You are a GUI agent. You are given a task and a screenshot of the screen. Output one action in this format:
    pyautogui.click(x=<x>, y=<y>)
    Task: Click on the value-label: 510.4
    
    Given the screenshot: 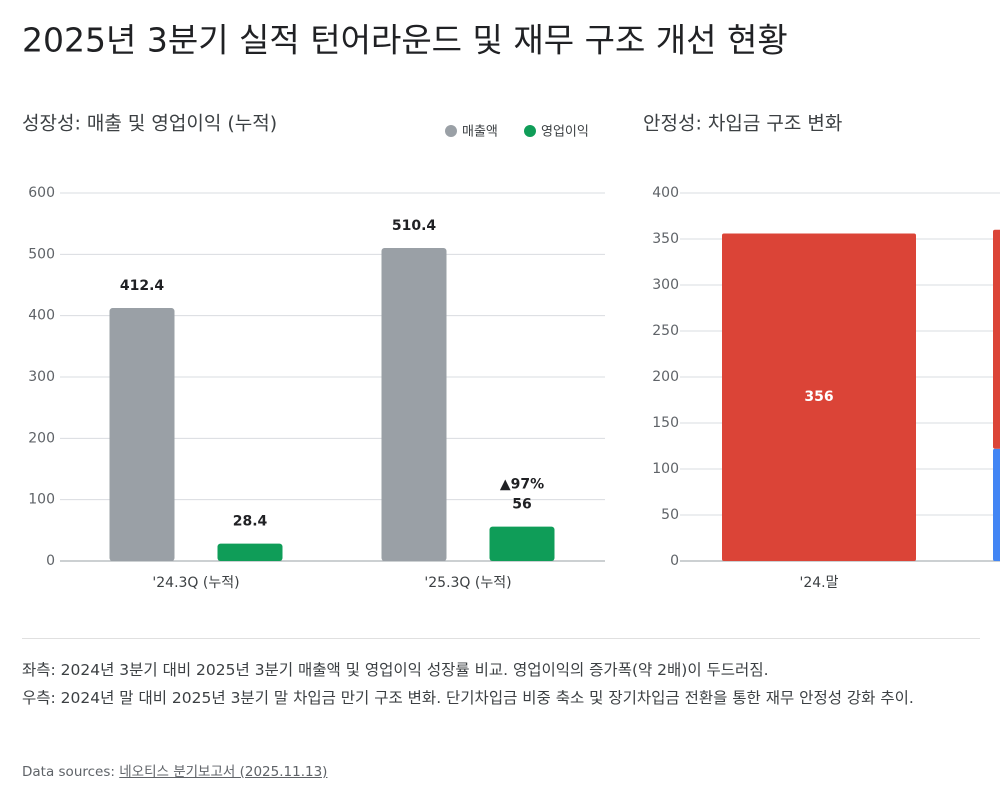 What is the action you would take?
    pyautogui.click(x=414, y=226)
    